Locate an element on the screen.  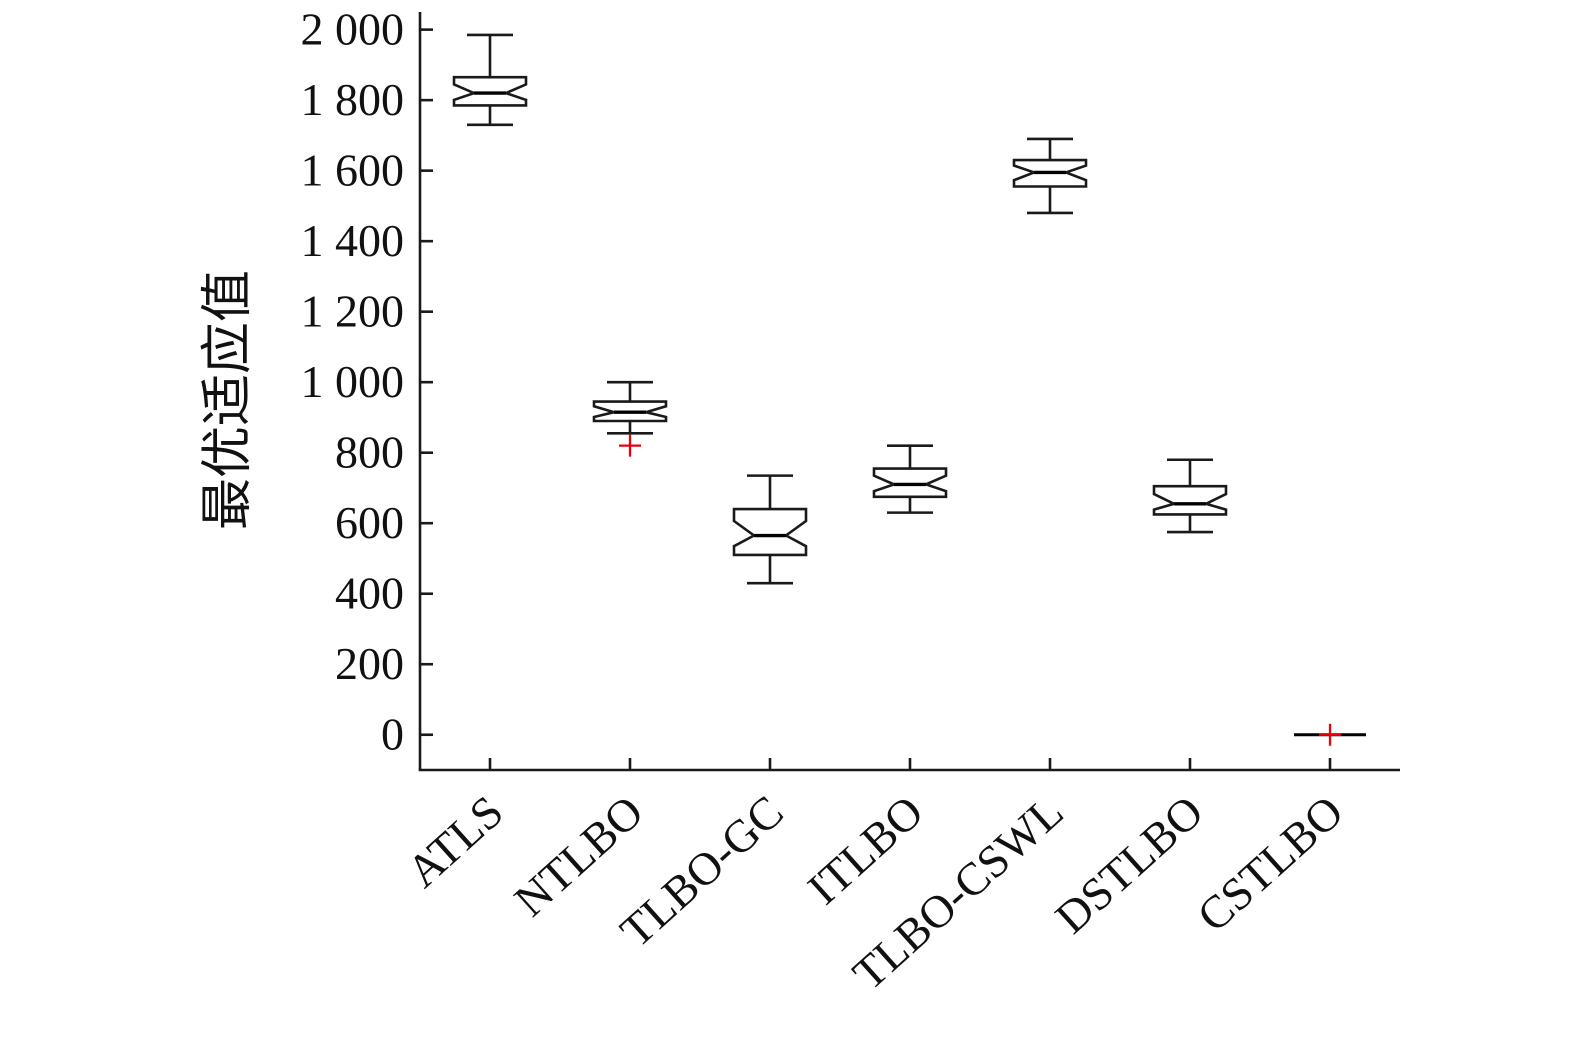
box-CSTLBO is located at coordinates (1330, 734).